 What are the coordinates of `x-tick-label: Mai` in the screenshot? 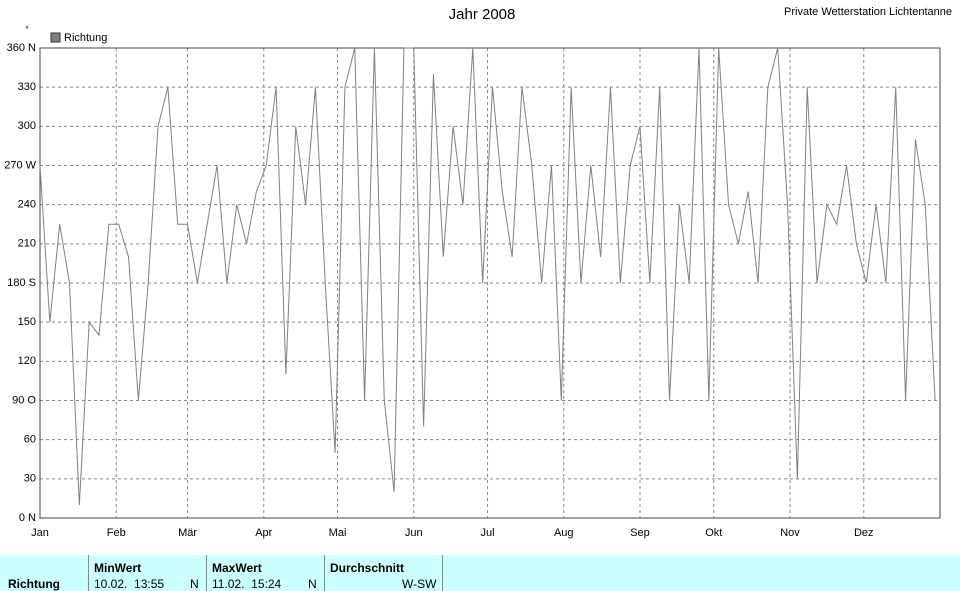 It's located at (338, 533).